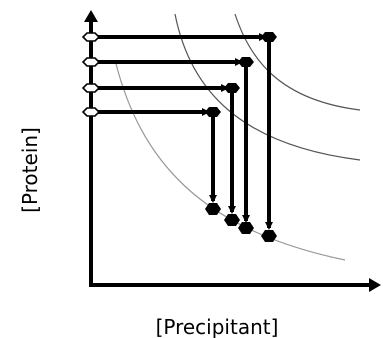 Image resolution: width=383 pixels, height=338 pixels. Describe the element at coordinates (297, 62) in the screenshot. I see `outer-phase-curve` at that location.